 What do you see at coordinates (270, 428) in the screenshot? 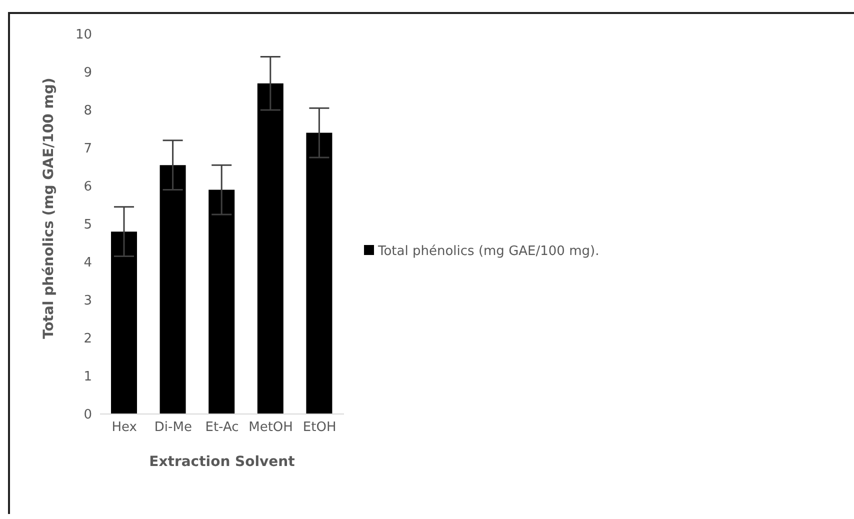
I see `x-tick-label: MetOH` at bounding box center [270, 428].